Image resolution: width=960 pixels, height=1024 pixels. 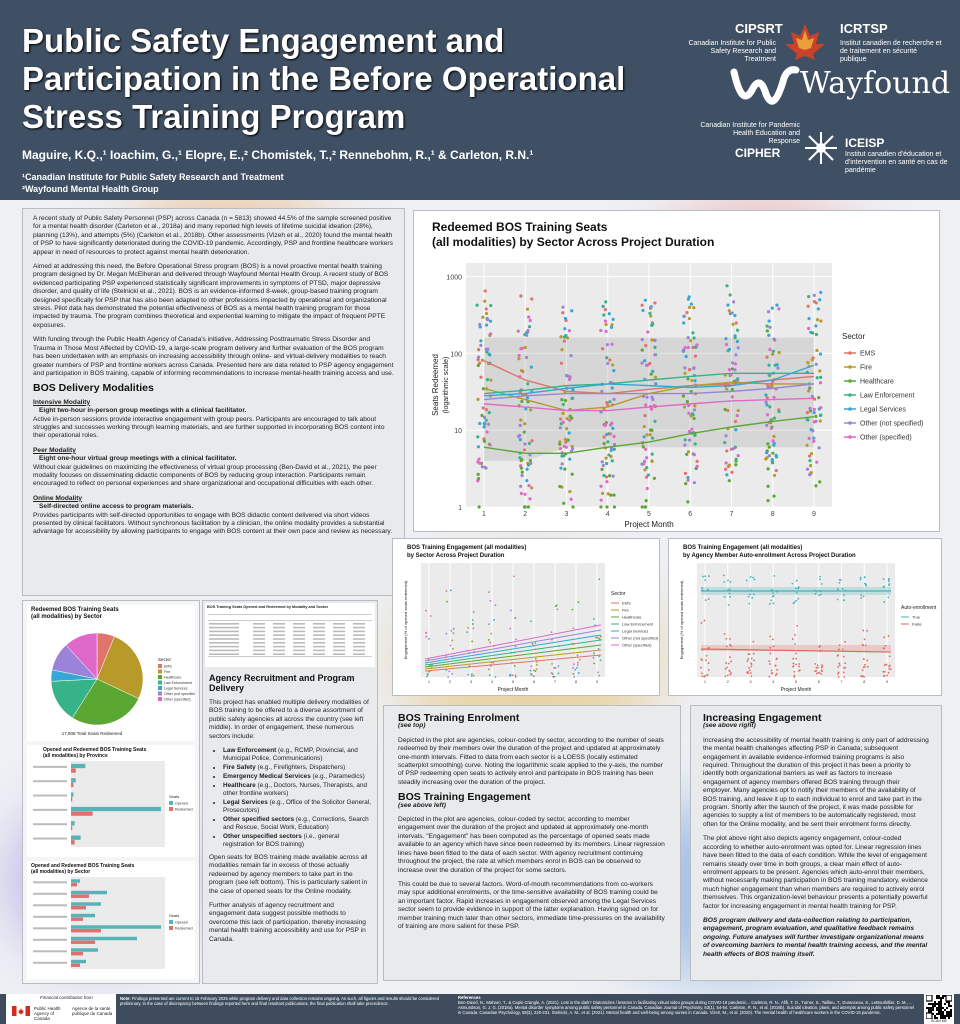 I want to click on qr-code-icon, so click(x=939, y=1007).